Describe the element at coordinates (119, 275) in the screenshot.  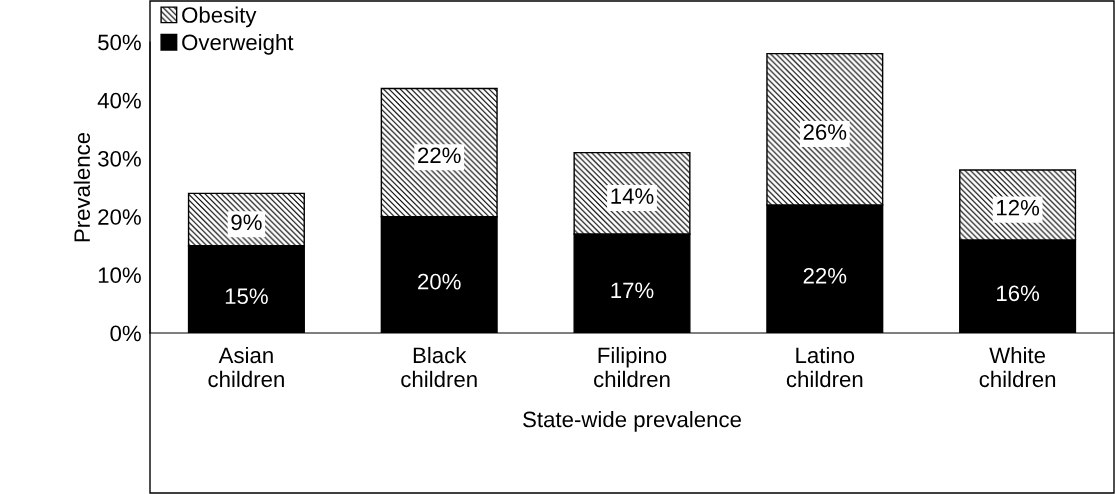
I see `y-tick-label: 10%` at that location.